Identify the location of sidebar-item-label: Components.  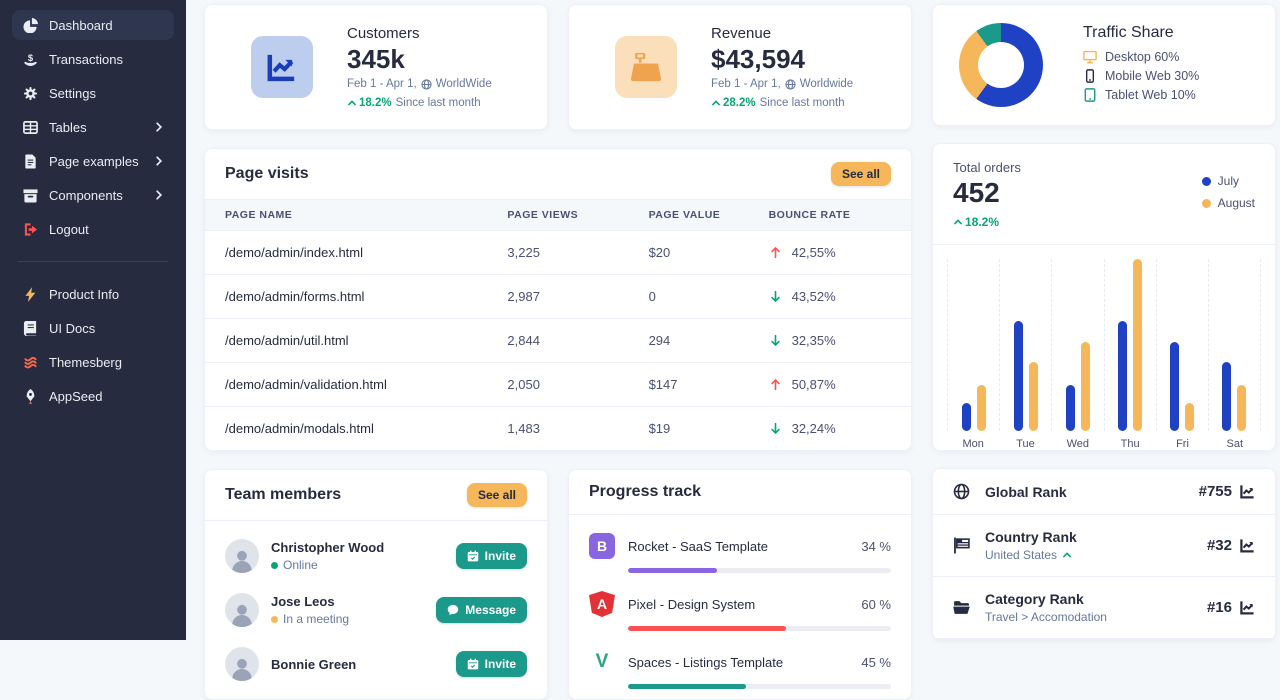
(86, 195).